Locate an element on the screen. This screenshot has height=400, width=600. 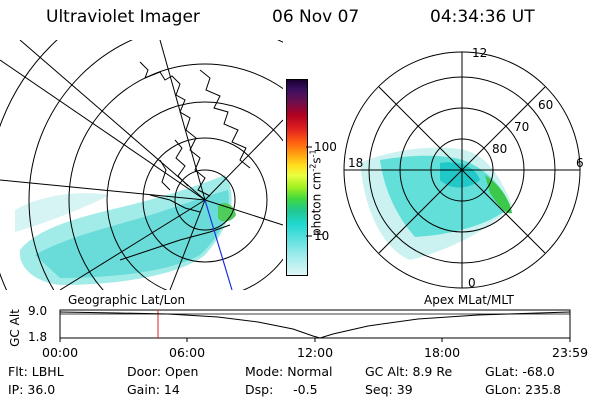
mlt-label-12: 12 is located at coordinates (480, 53).